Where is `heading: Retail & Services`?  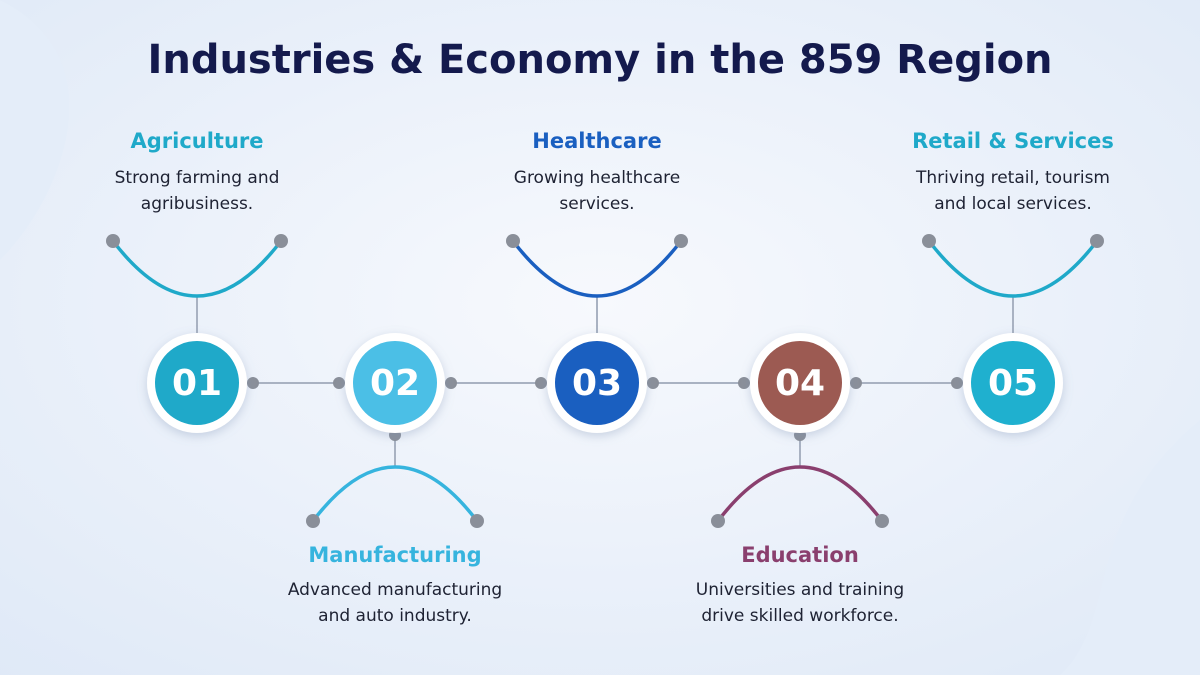 heading: Retail & Services is located at coordinates (1013, 141).